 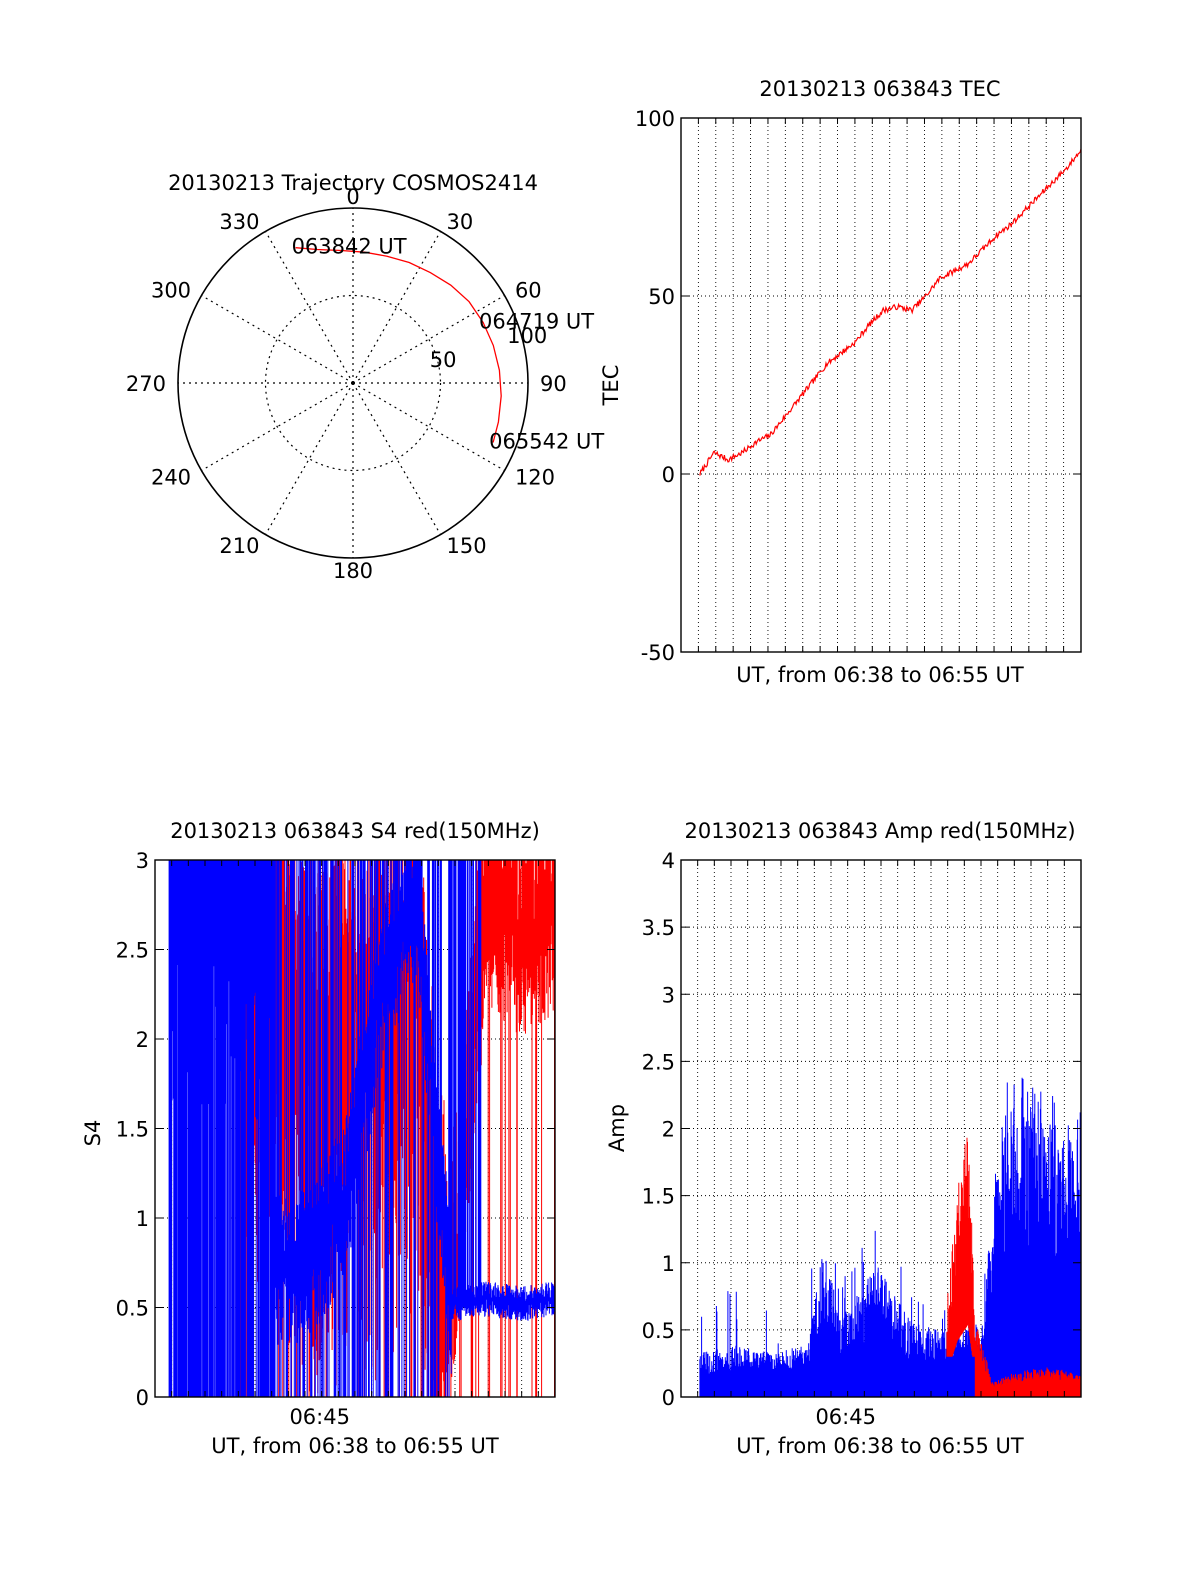 What do you see at coordinates (353, 571) in the screenshot?
I see `polar-azimuth-label: 180` at bounding box center [353, 571].